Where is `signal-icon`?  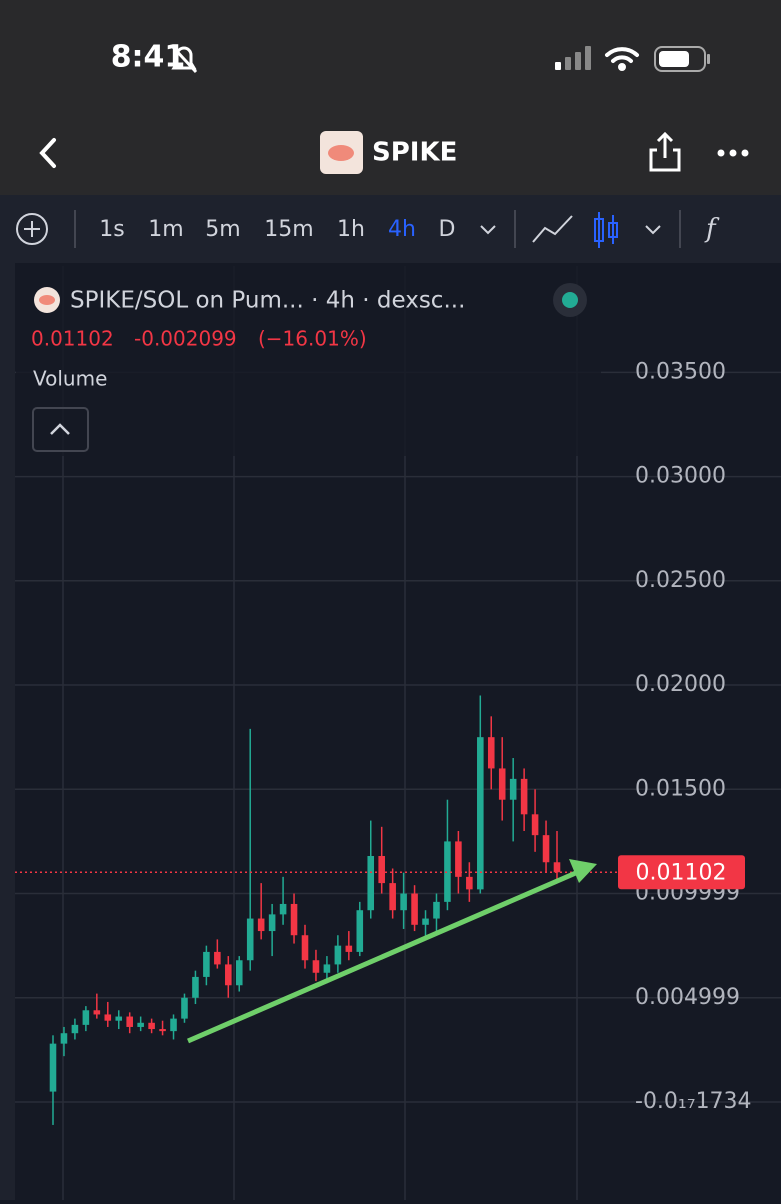
signal-icon is located at coordinates (573, 58).